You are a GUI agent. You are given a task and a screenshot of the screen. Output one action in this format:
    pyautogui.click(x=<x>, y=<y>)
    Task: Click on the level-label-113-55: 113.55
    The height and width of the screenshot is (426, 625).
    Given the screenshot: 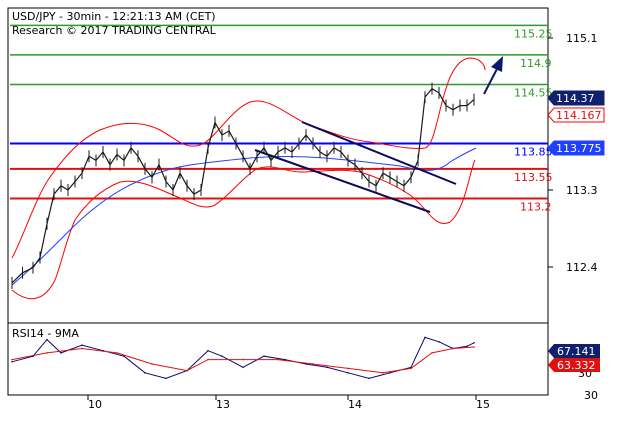 What is the action you would take?
    pyautogui.click(x=533, y=177)
    